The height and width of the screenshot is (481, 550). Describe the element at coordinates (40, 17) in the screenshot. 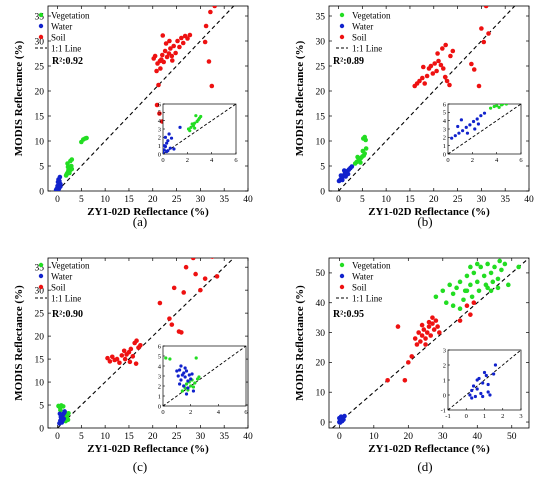

I see `y-tick-label: 35` at that location.